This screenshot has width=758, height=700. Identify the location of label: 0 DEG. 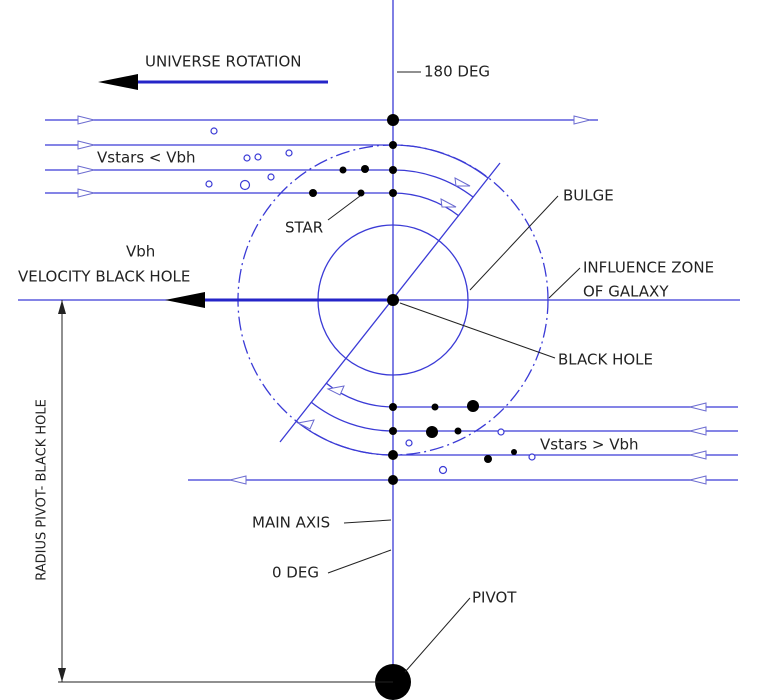
(295, 573).